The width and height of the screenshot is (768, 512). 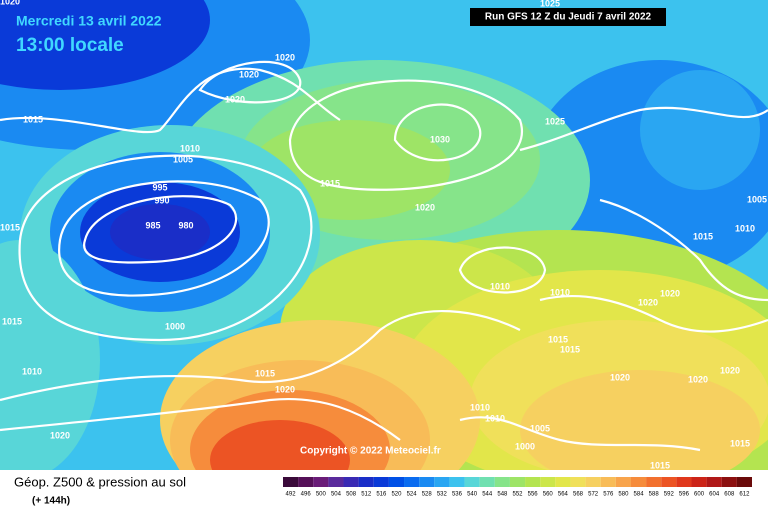 I want to click on isobar-label: 1030, so click(x=440, y=139).